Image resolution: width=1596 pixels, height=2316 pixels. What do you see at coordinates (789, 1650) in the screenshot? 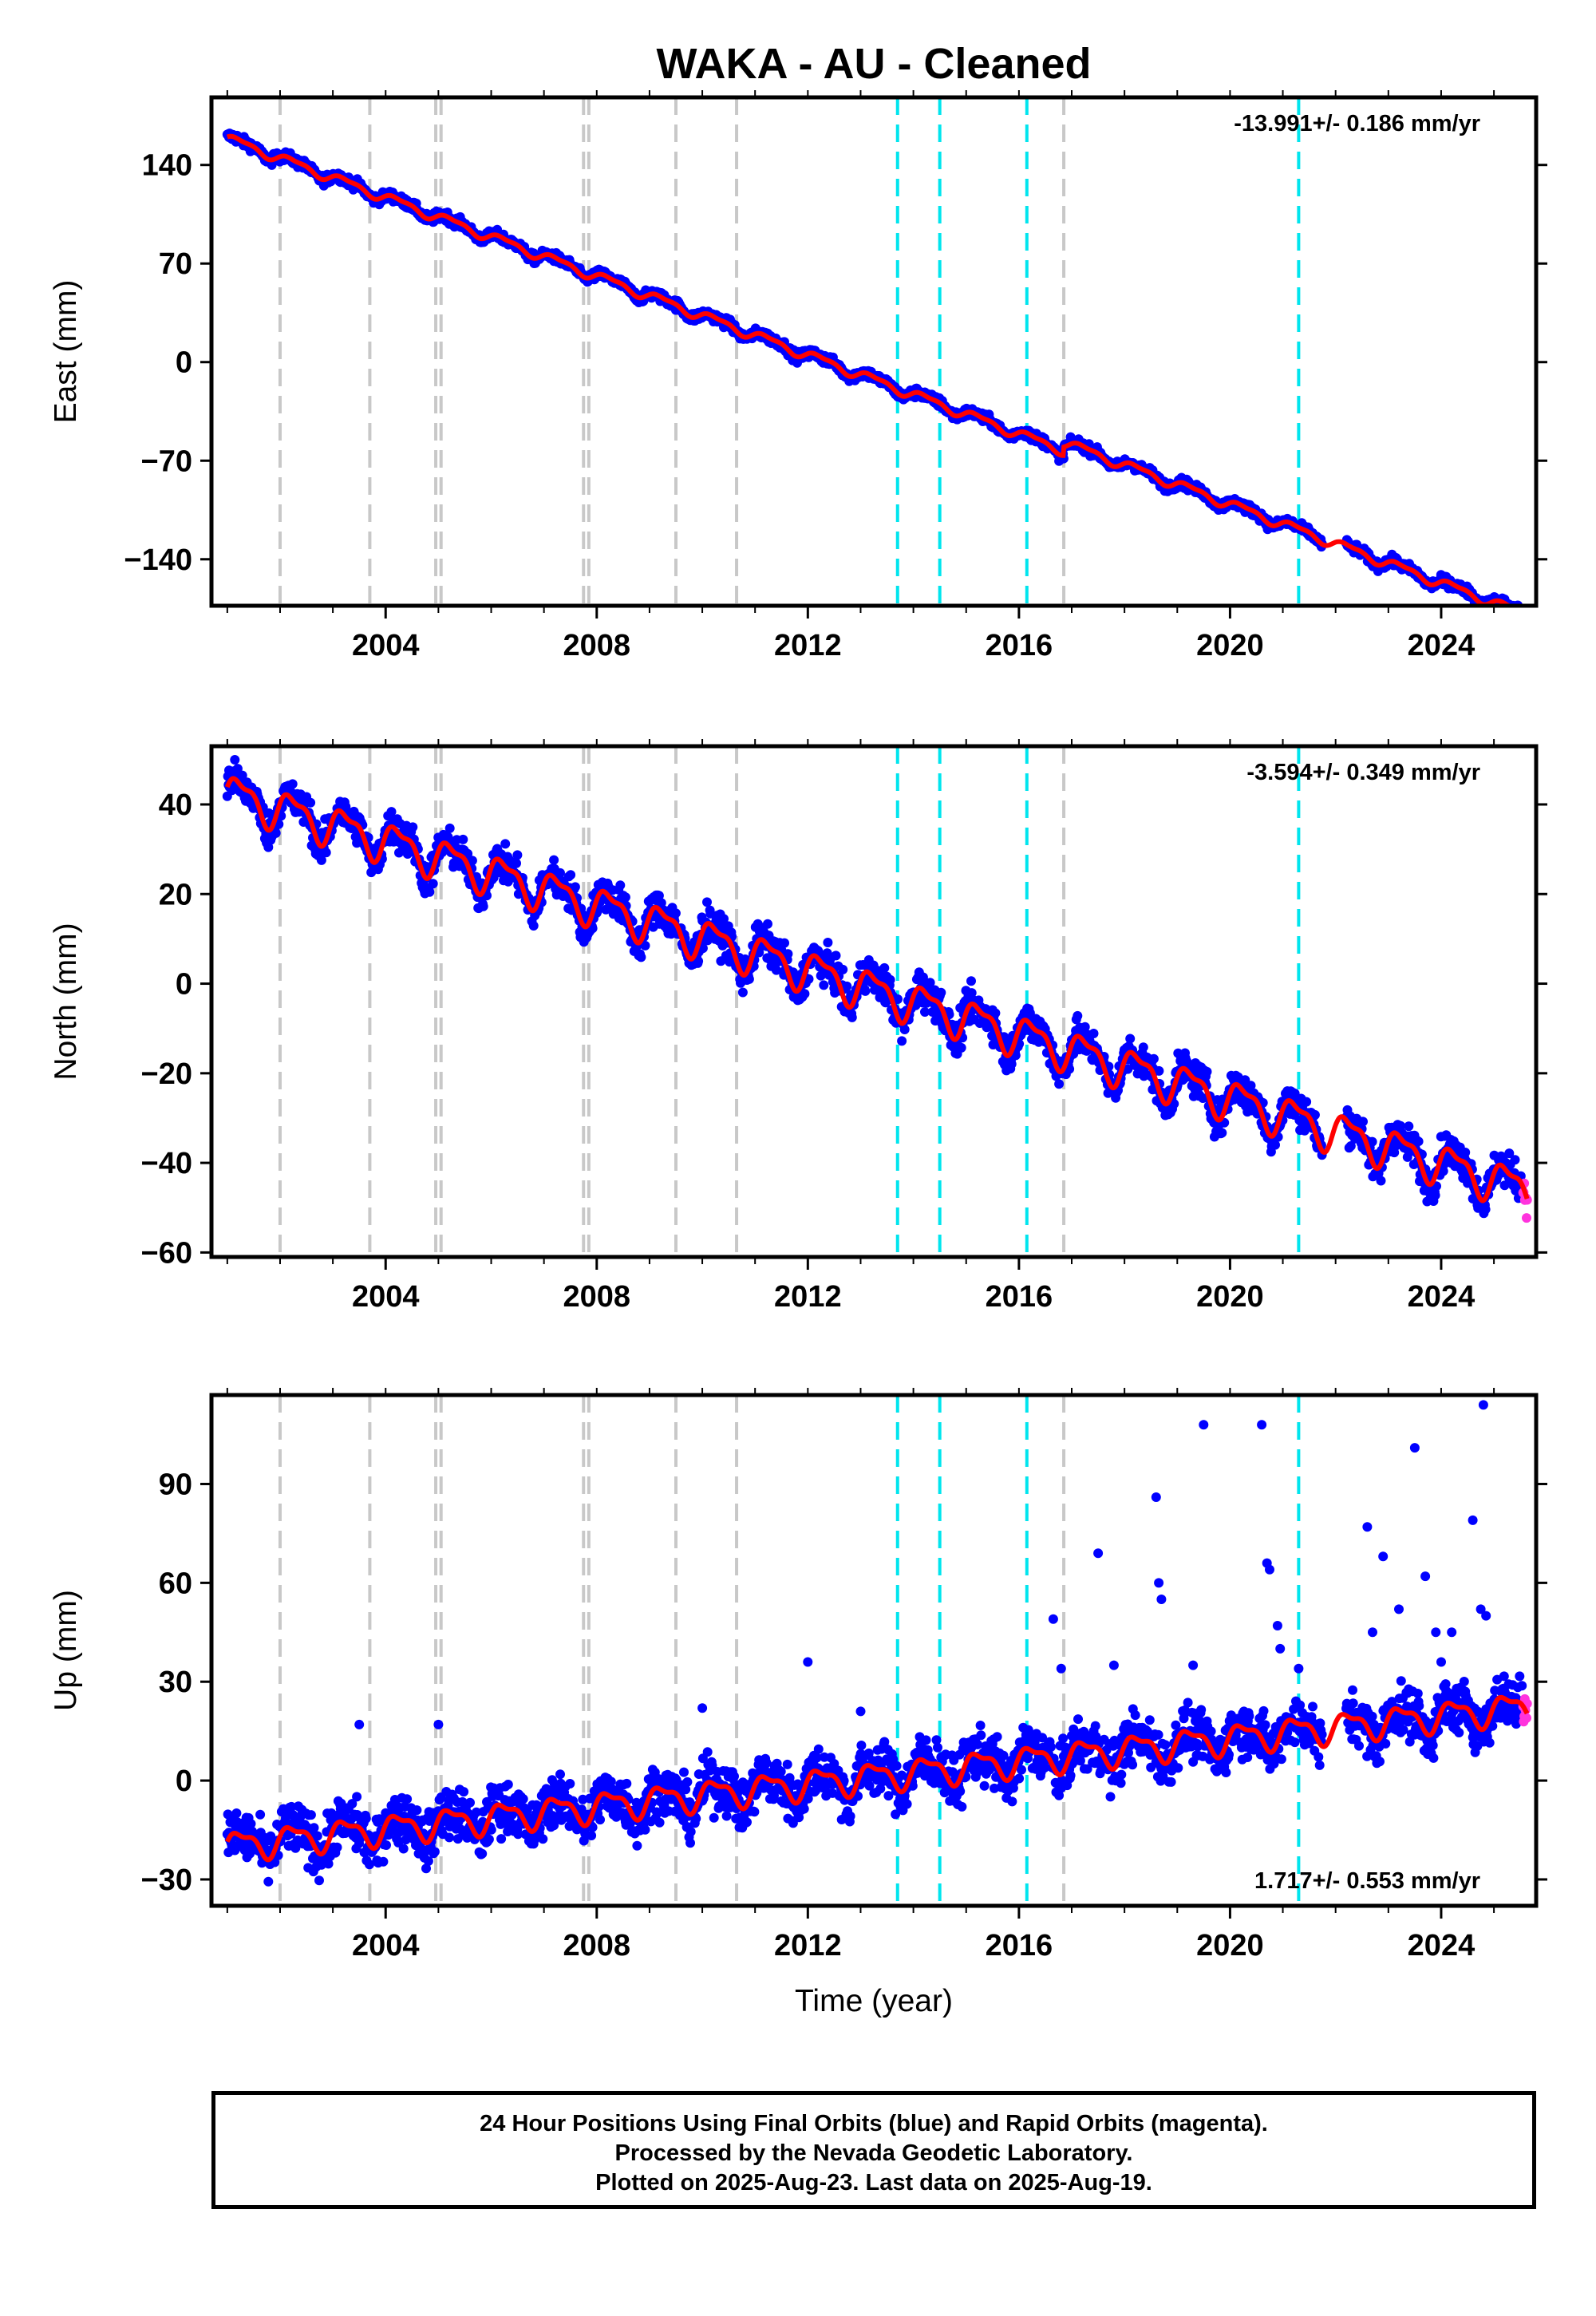
I see `event-lines` at bounding box center [789, 1650].